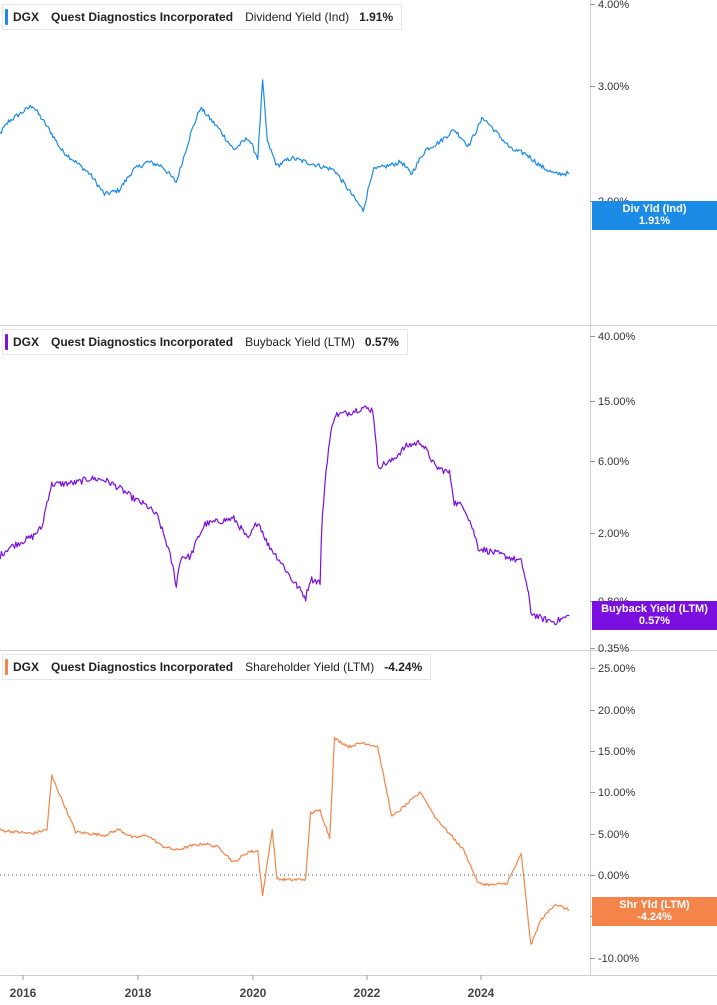 This screenshot has width=717, height=1005. I want to click on legend-metric: Shareholder Yield (LTM), so click(310, 667).